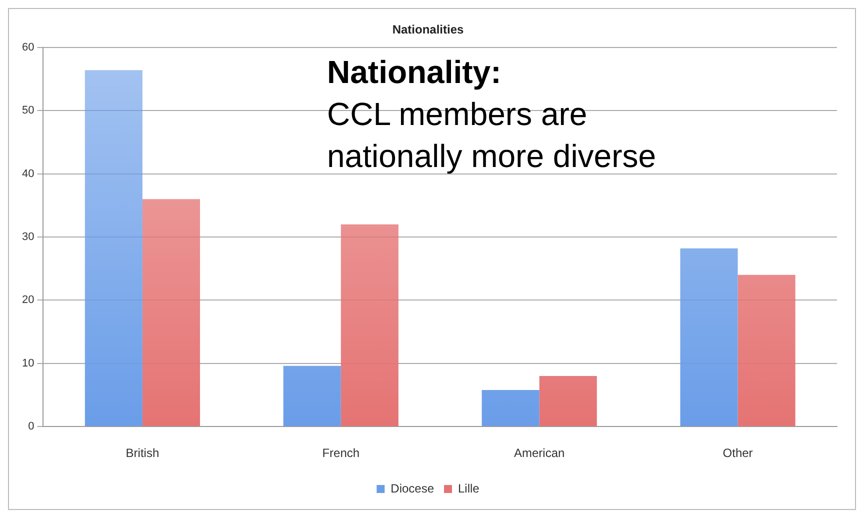 Image resolution: width=864 pixels, height=518 pixels. Describe the element at coordinates (28, 363) in the screenshot. I see `y-tick-label: 10` at that location.